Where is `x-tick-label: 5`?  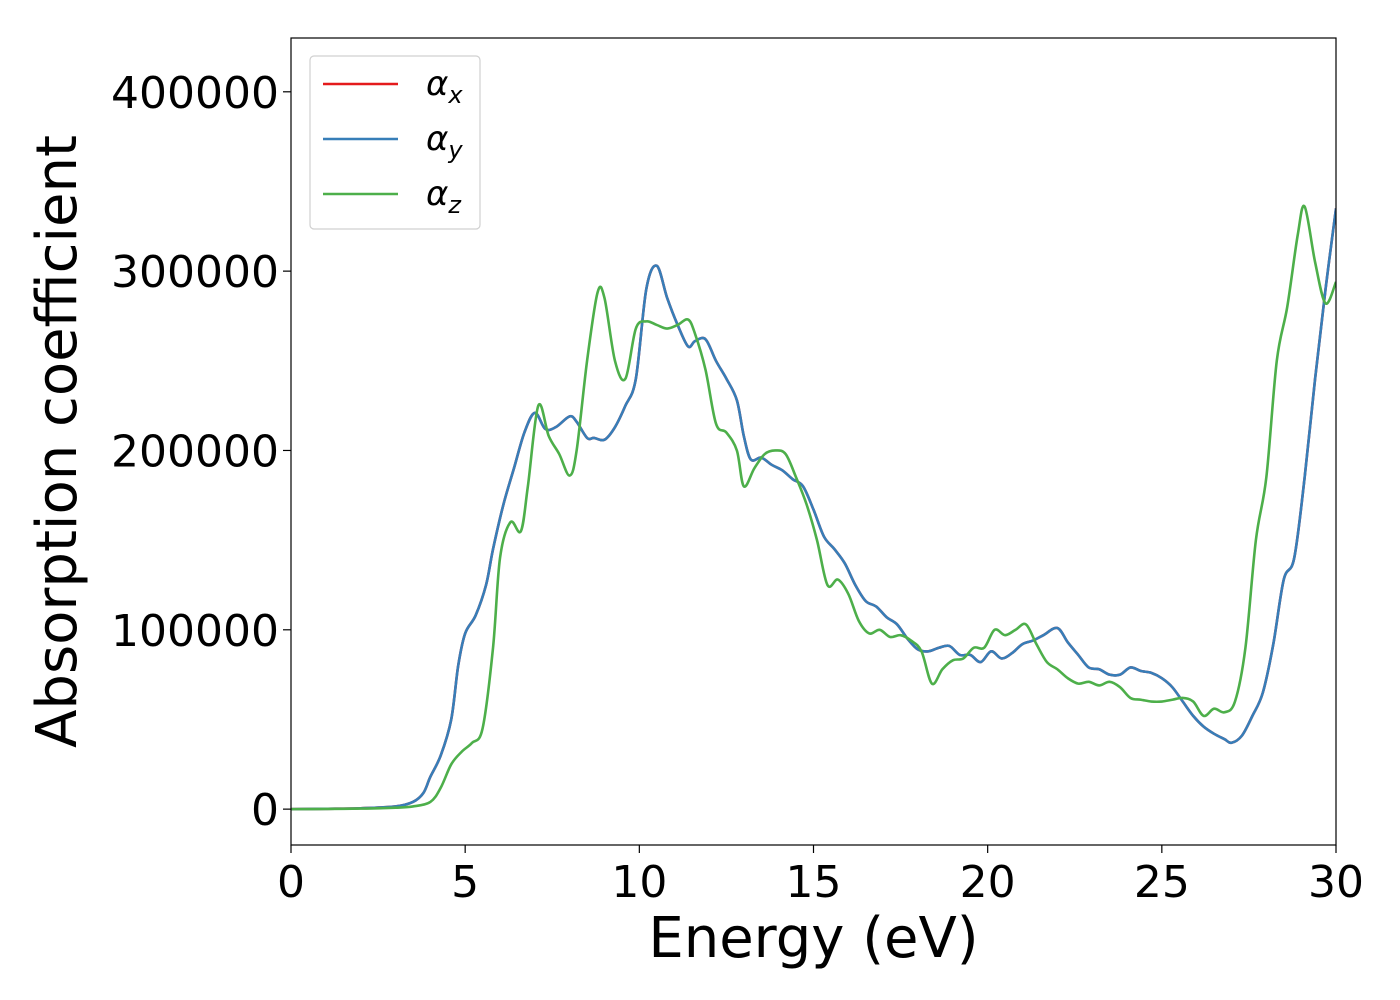 x-tick-label: 5 is located at coordinates (465, 882).